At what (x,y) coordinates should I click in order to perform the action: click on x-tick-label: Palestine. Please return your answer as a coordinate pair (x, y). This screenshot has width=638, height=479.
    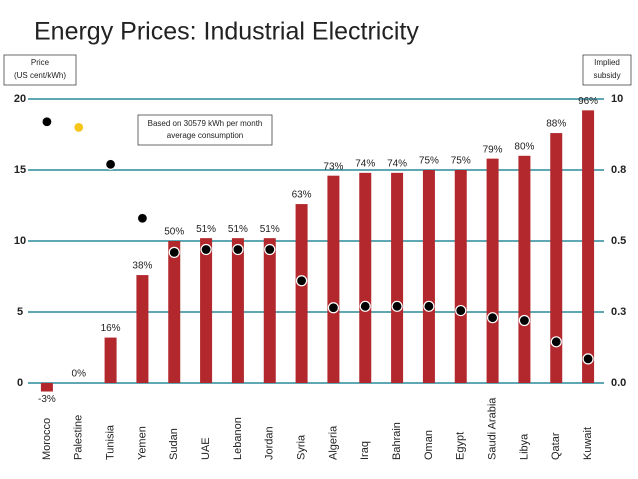
    Looking at the image, I should click on (79, 437).